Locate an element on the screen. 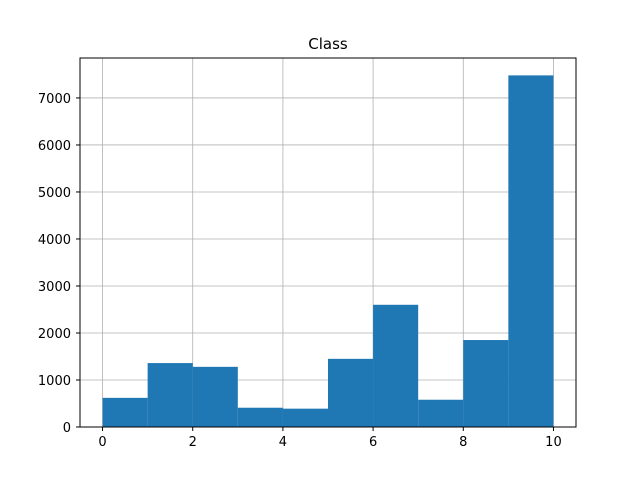  y-tick-label: 3000 is located at coordinates (54, 287).